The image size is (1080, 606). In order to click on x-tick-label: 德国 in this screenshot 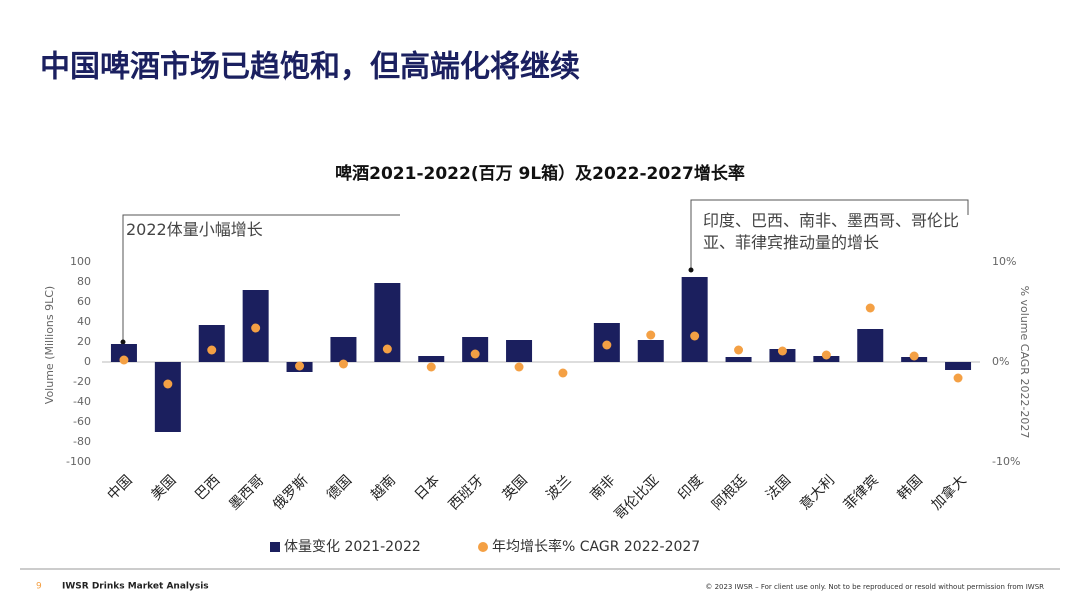, I will do `click(339, 487)`.